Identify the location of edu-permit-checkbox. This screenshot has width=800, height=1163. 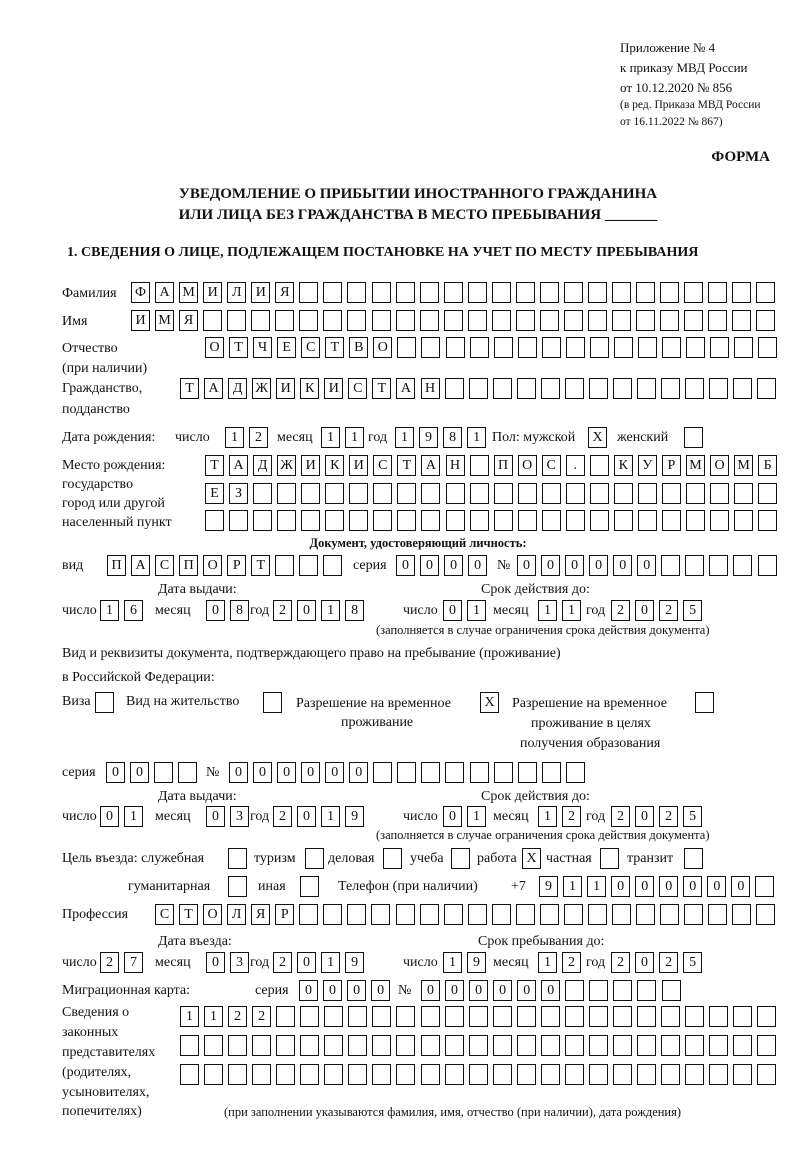
(704, 702).